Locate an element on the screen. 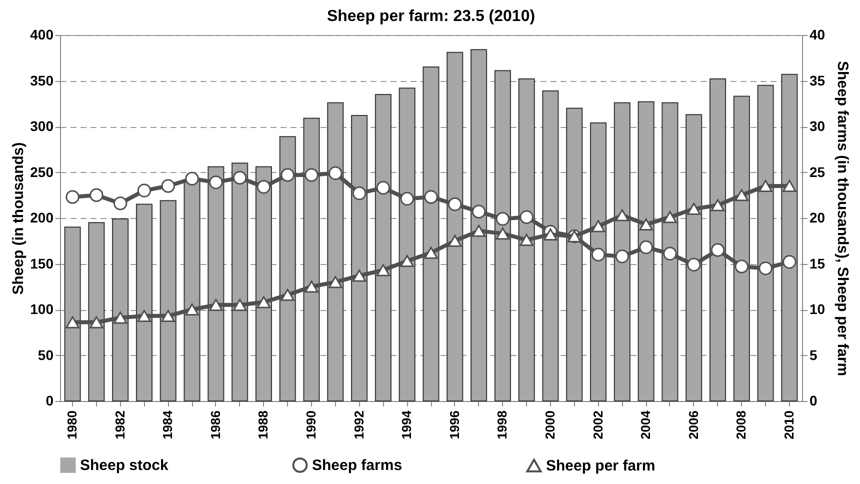 This screenshot has width=860, height=484. legend-label: Sheep stock is located at coordinates (125, 465).